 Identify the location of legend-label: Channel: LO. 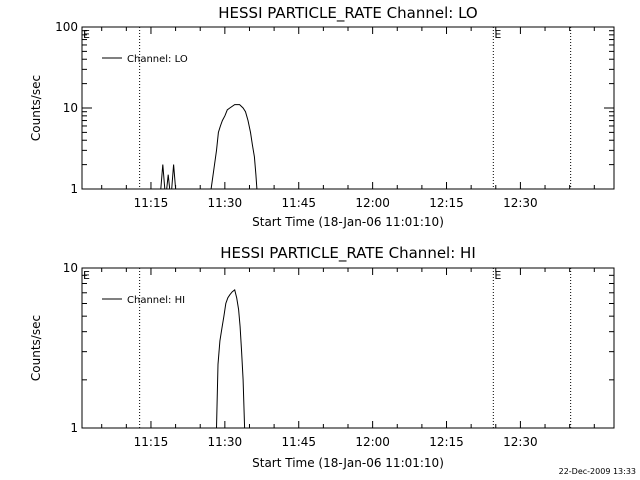
(157, 59).